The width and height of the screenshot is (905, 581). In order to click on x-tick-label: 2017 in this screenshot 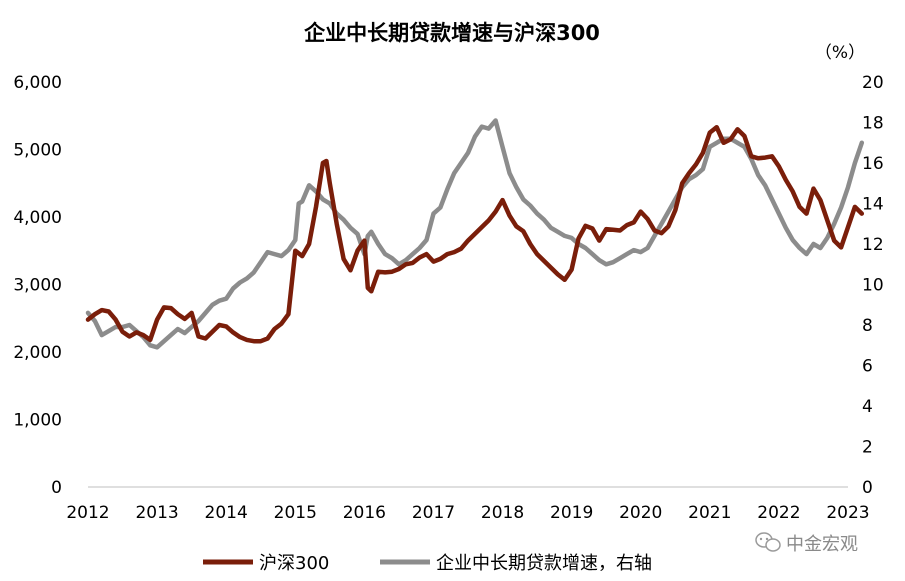, I will do `click(433, 513)`.